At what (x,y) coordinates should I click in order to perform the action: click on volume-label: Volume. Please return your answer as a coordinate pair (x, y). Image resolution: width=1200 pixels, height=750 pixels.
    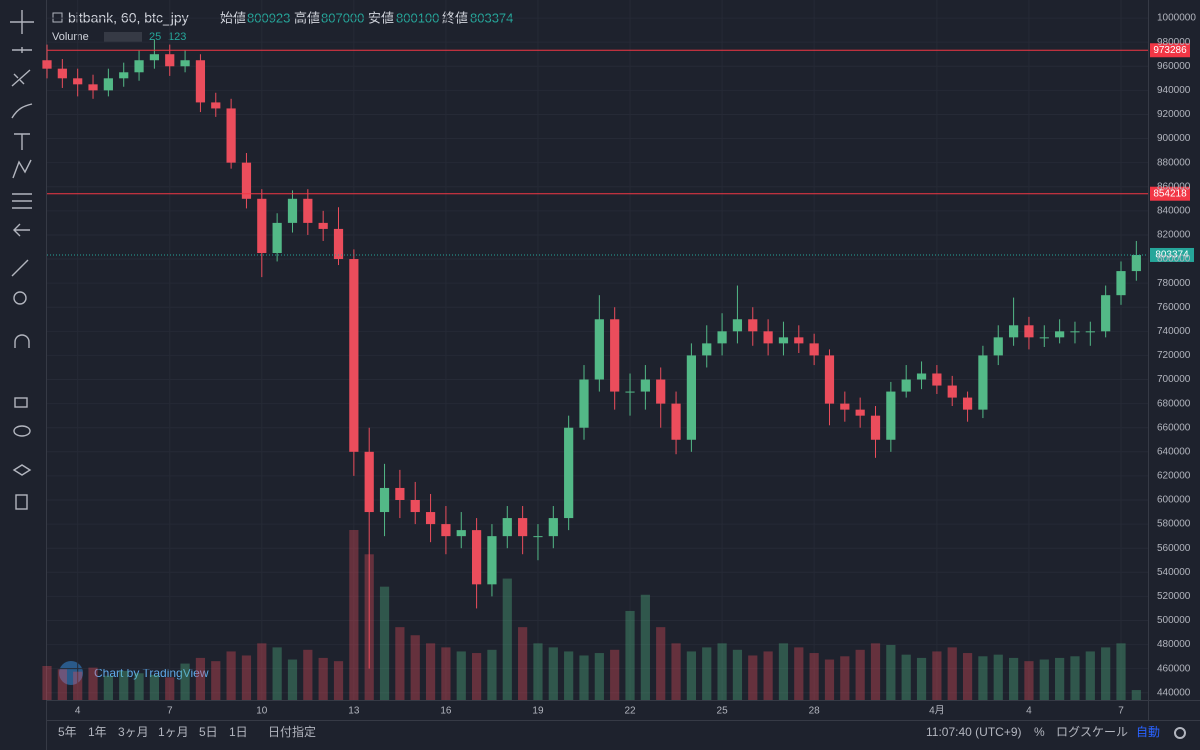
    Looking at the image, I should click on (70, 37).